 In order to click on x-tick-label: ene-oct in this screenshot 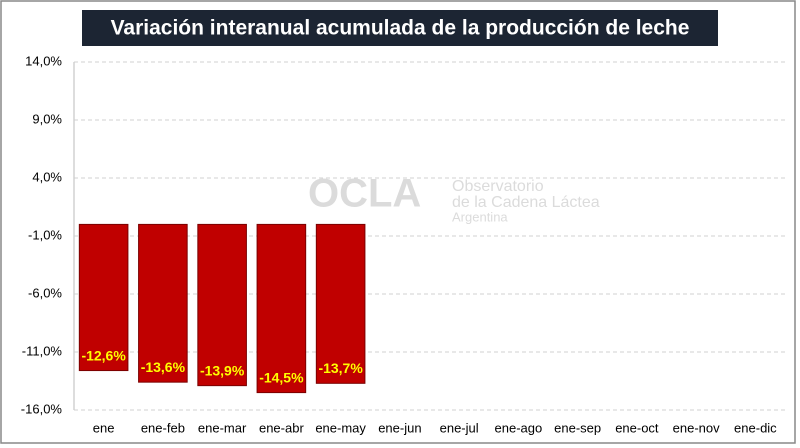, I will do `click(637, 427)`.